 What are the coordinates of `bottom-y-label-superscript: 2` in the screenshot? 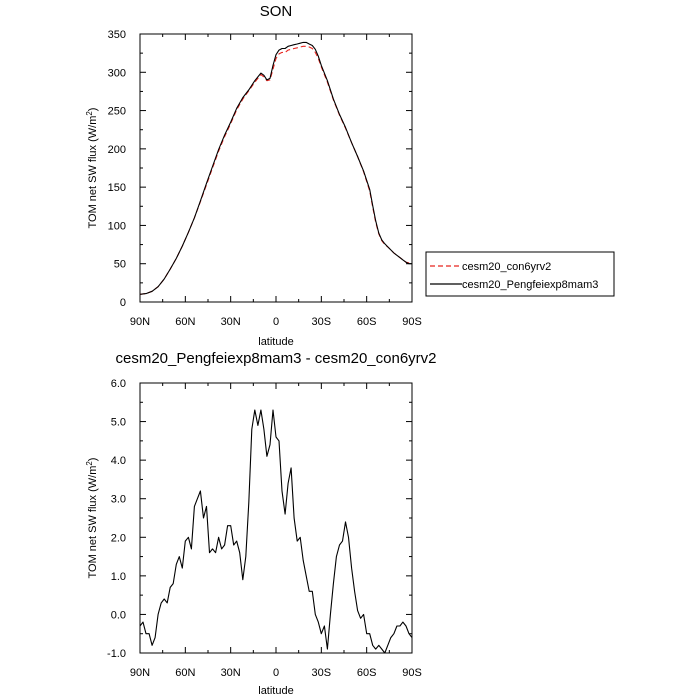 It's located at (89, 463).